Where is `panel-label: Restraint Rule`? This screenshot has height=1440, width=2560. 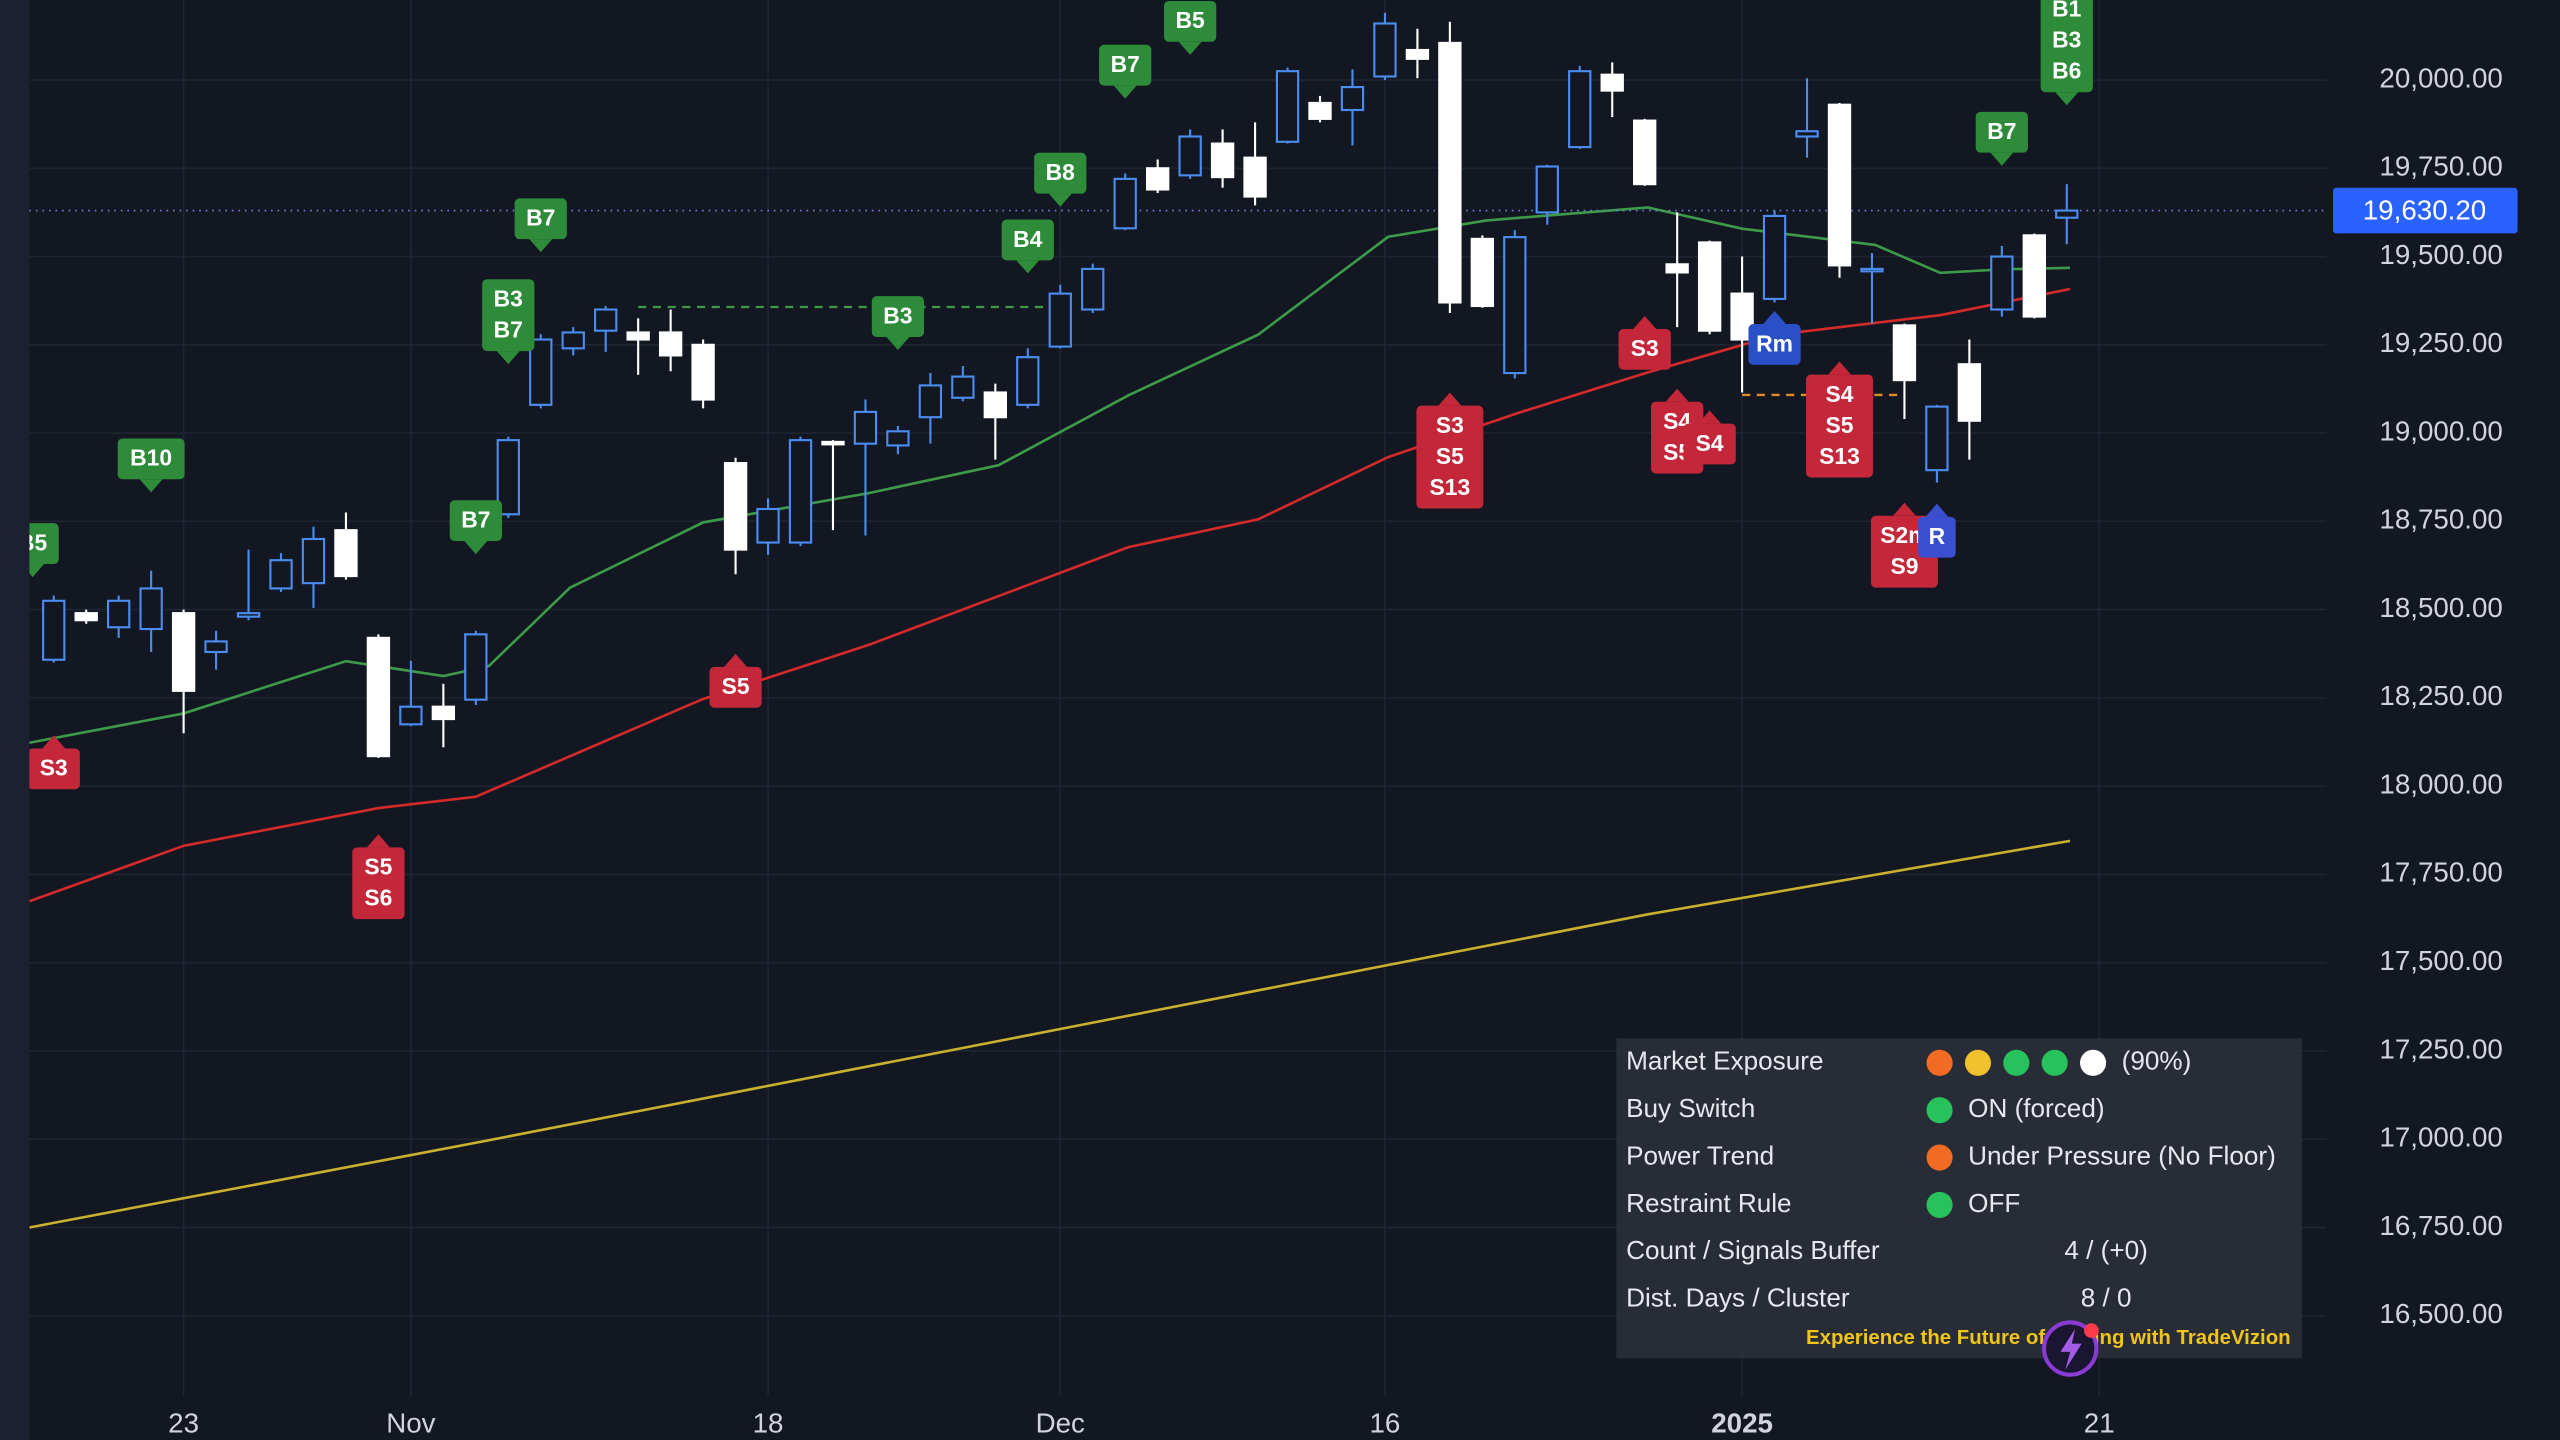 panel-label: Restraint Rule is located at coordinates (1708, 1203).